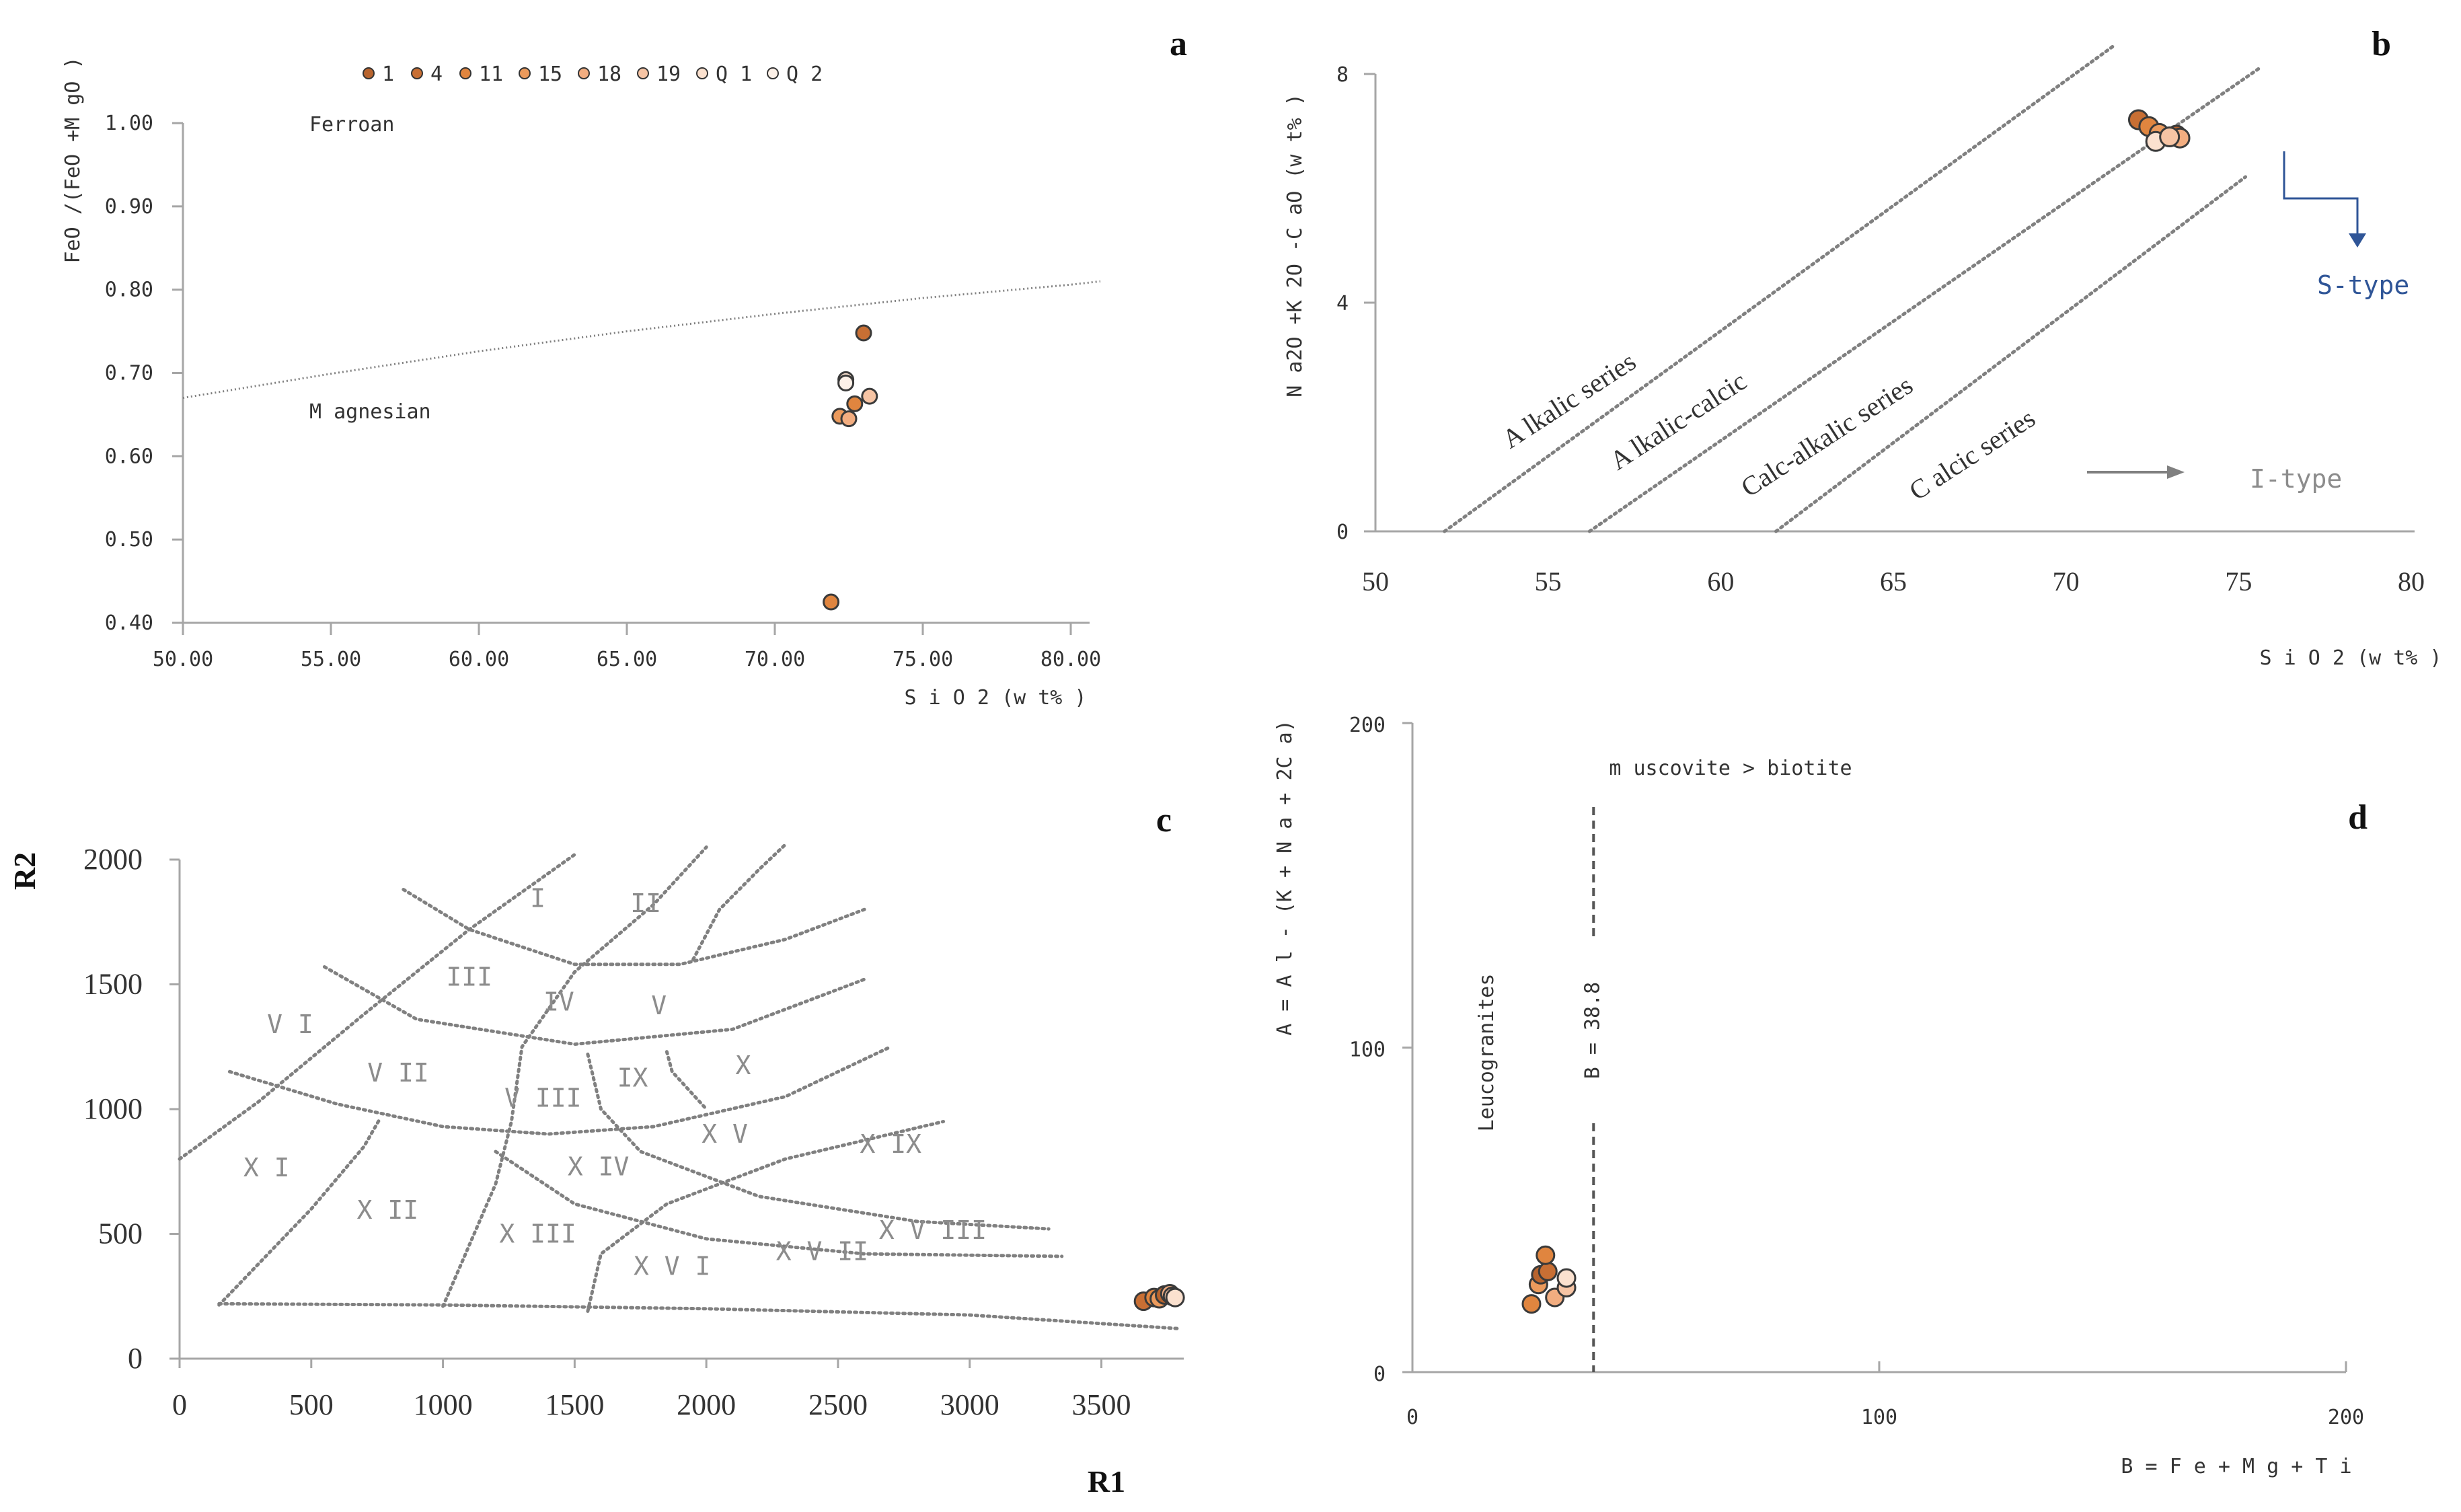 Image resolution: width=2461 pixels, height=1512 pixels. I want to click on y-tick-label: 1000, so click(113, 1108).